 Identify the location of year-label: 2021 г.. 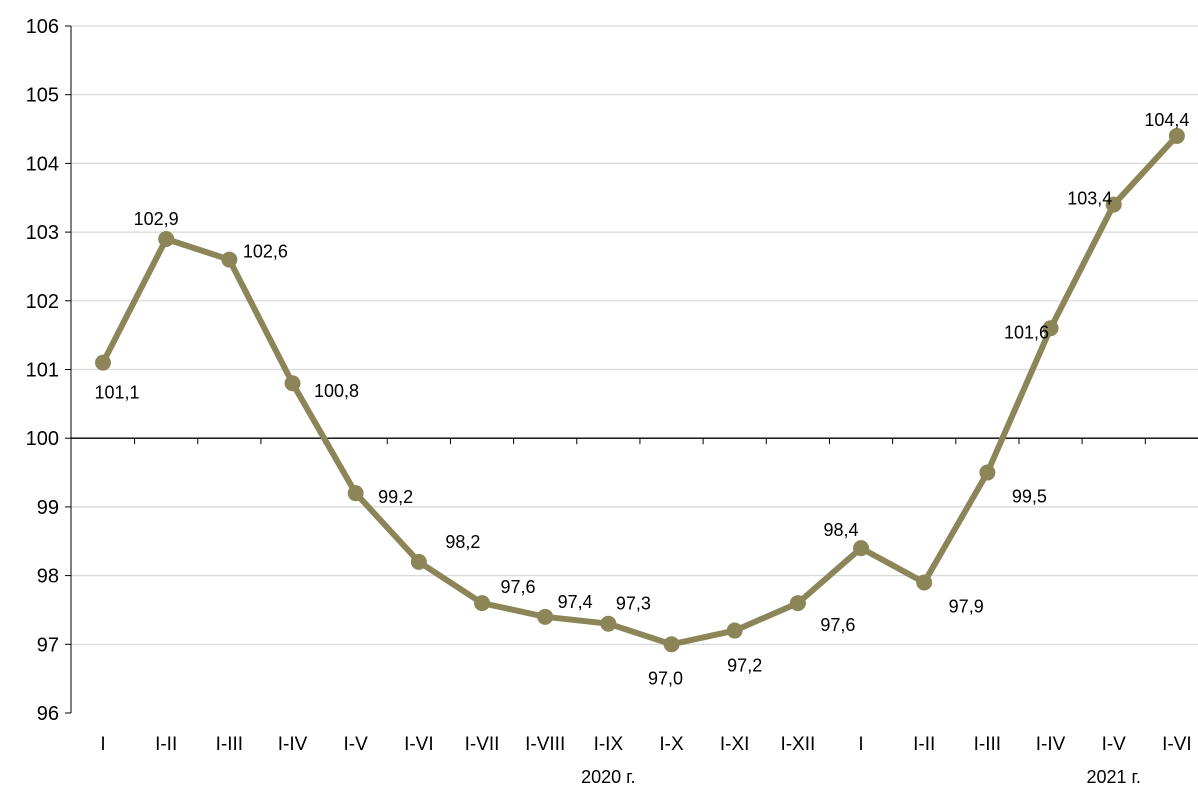
(1114, 777).